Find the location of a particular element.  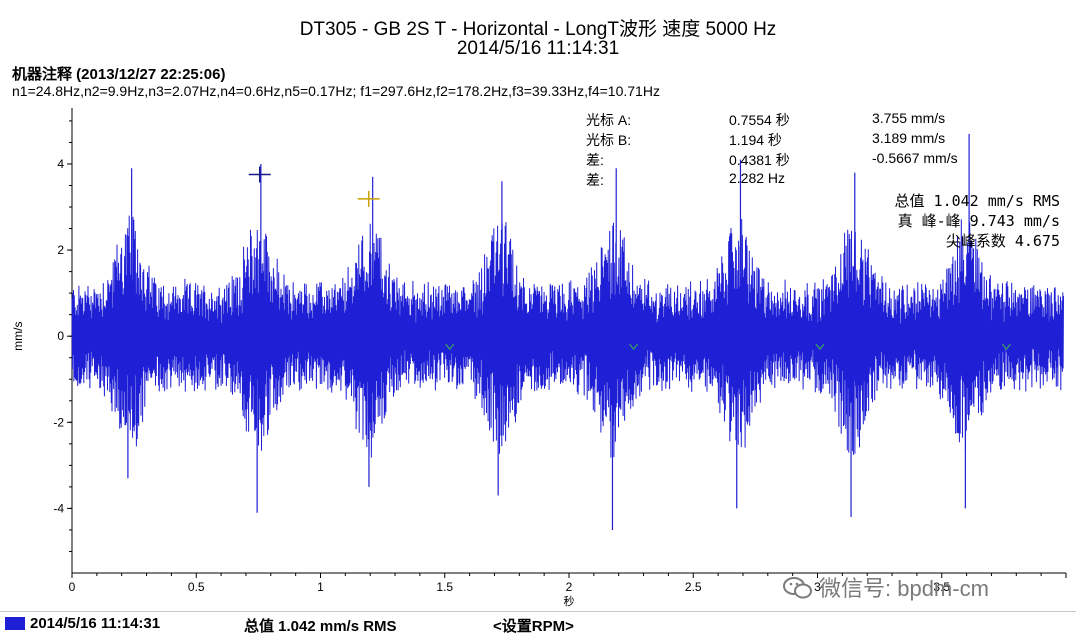

x-tick-label: 1 is located at coordinates (320, 587).